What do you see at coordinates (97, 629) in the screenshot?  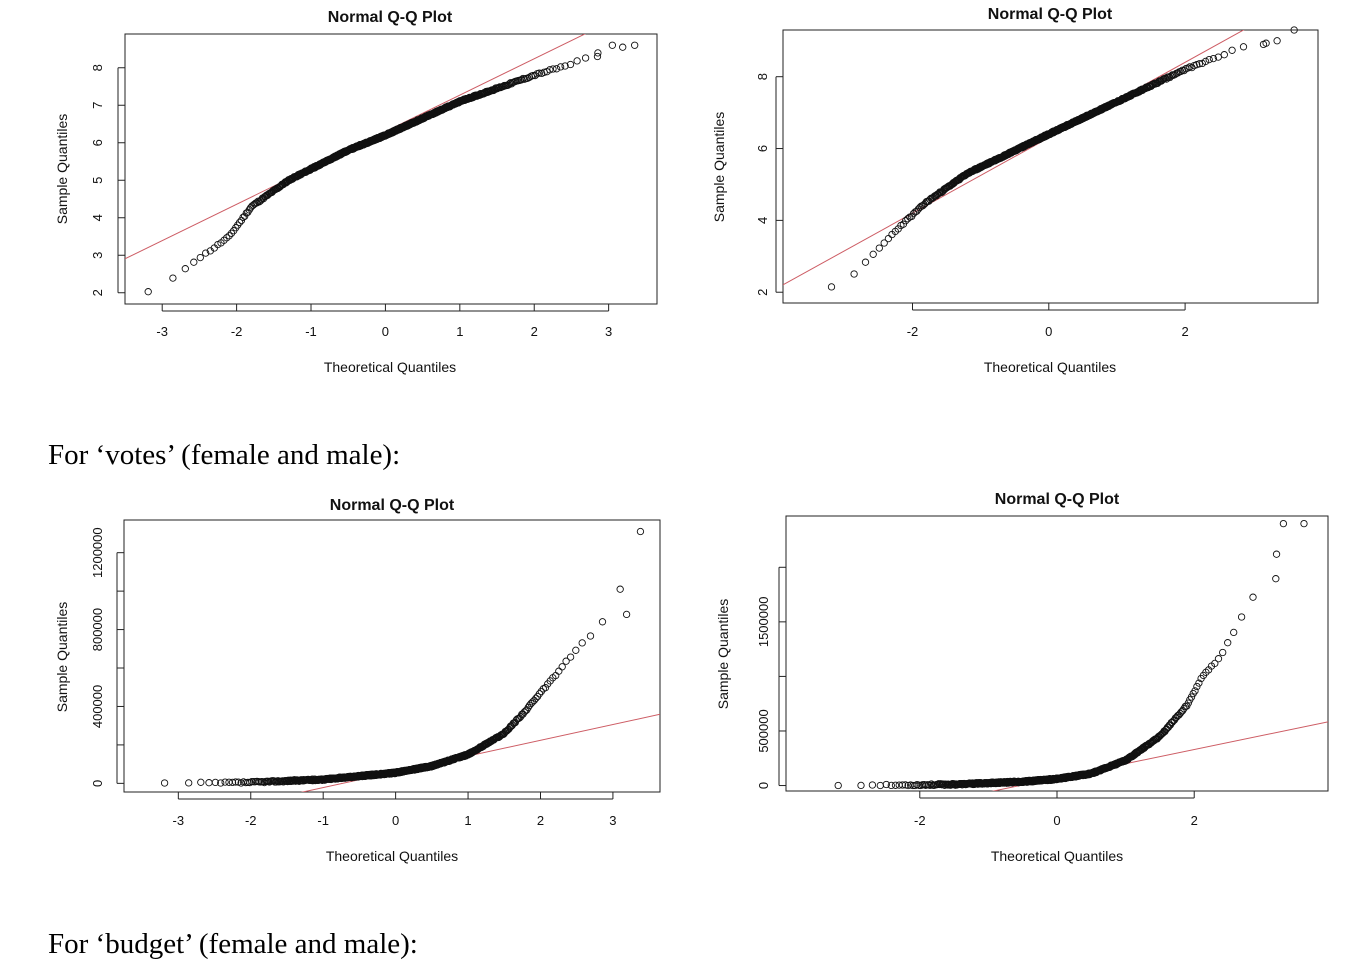 I see `y-tick-label: 800000` at bounding box center [97, 629].